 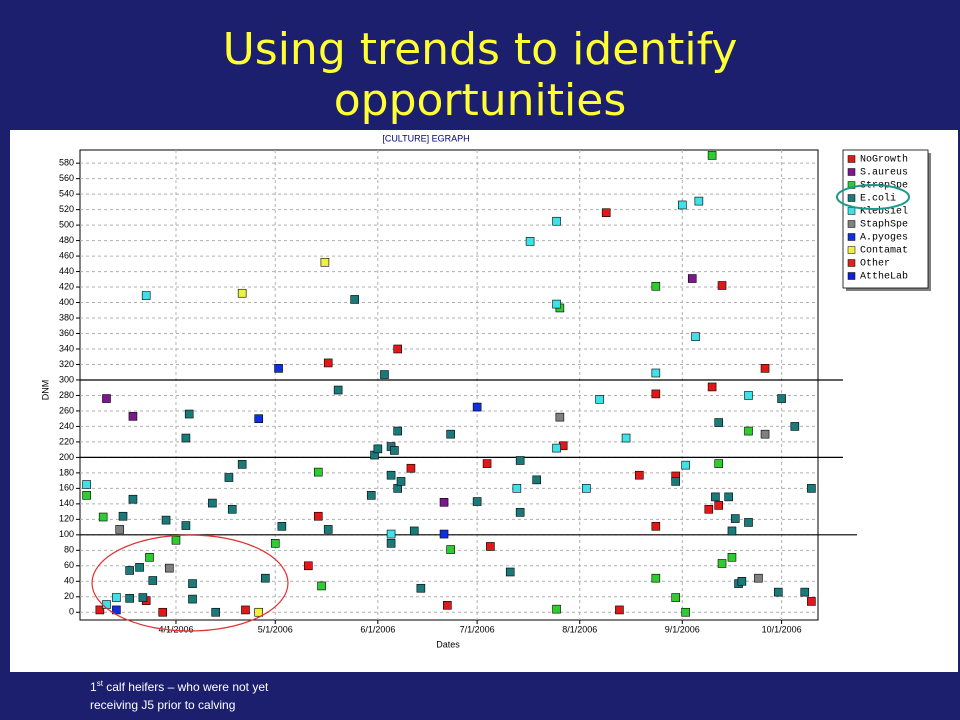 I want to click on legend-box, so click(x=885, y=219).